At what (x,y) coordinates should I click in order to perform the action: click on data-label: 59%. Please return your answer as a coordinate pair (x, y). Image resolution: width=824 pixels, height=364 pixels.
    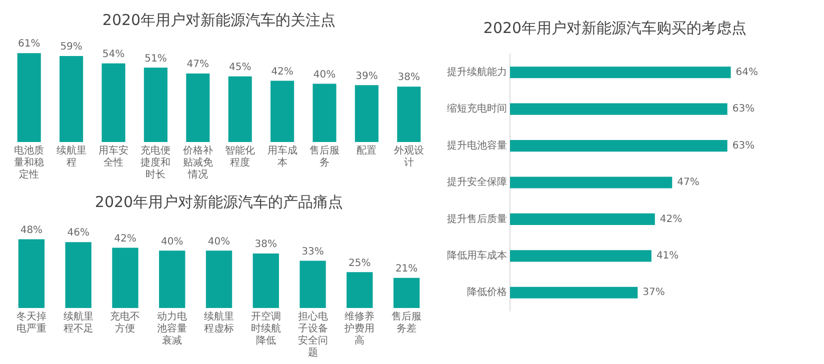
    Looking at the image, I should click on (71, 47).